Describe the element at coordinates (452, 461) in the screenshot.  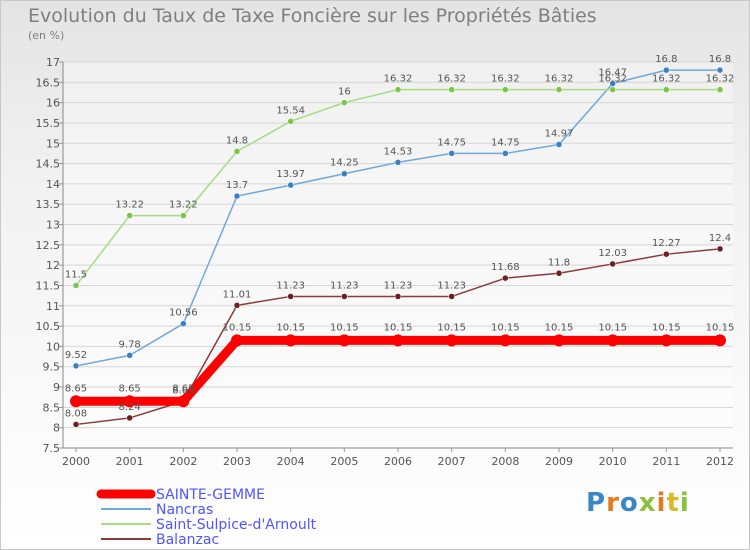
I see `x-tick-label: 2007` at that location.